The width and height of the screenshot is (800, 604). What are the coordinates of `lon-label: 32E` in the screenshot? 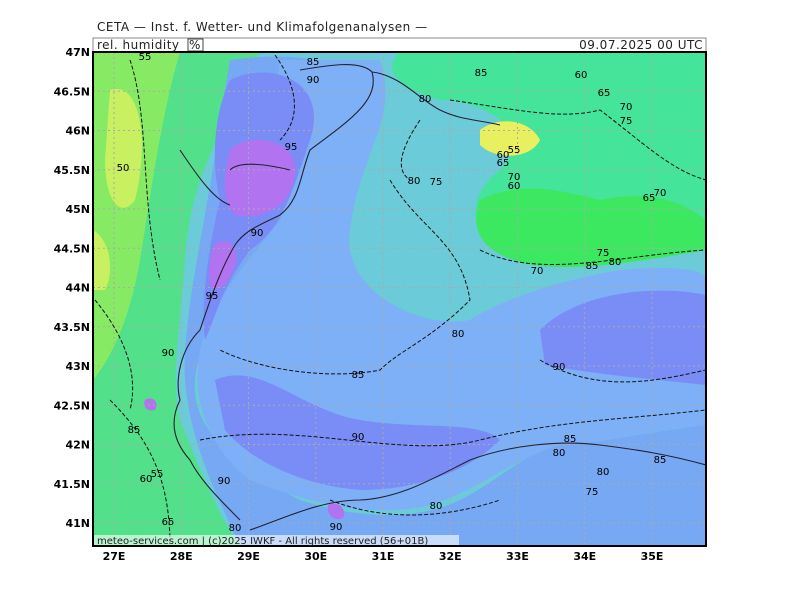 It's located at (450, 556).